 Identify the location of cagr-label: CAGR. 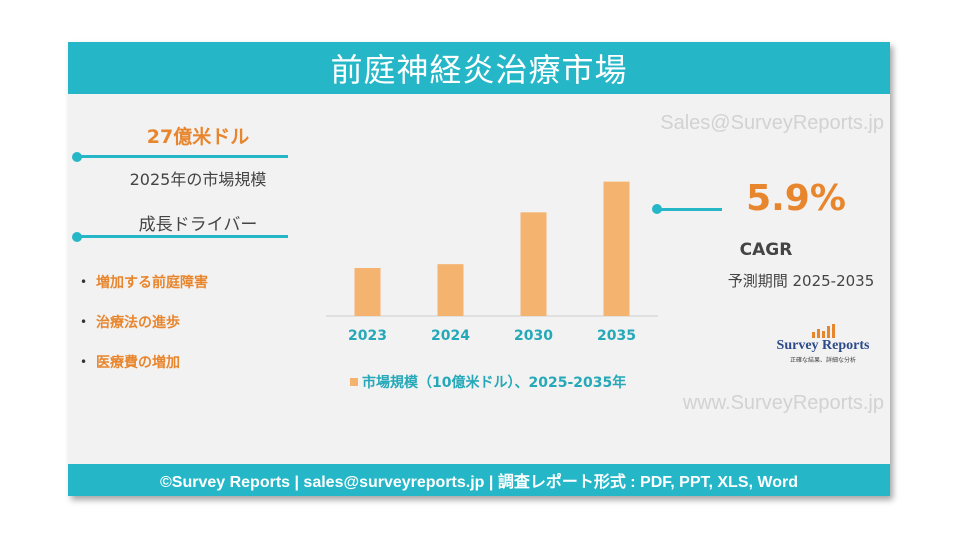
(766, 250).